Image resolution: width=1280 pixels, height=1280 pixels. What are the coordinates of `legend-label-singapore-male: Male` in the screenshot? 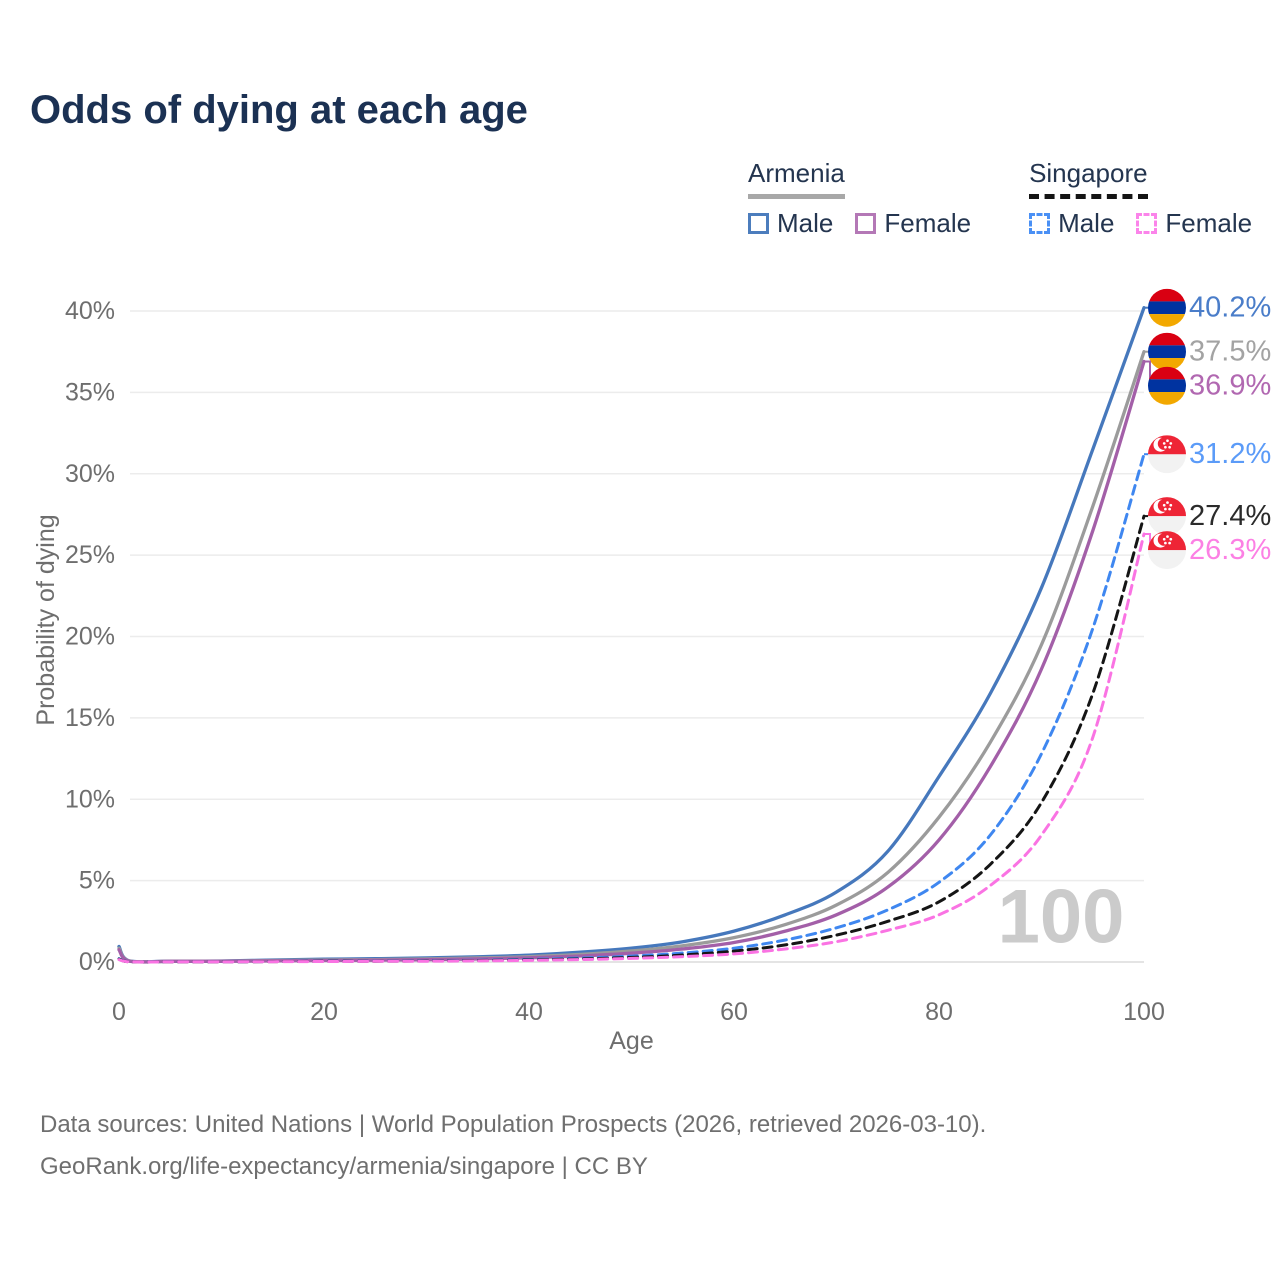 It's located at (1086, 223).